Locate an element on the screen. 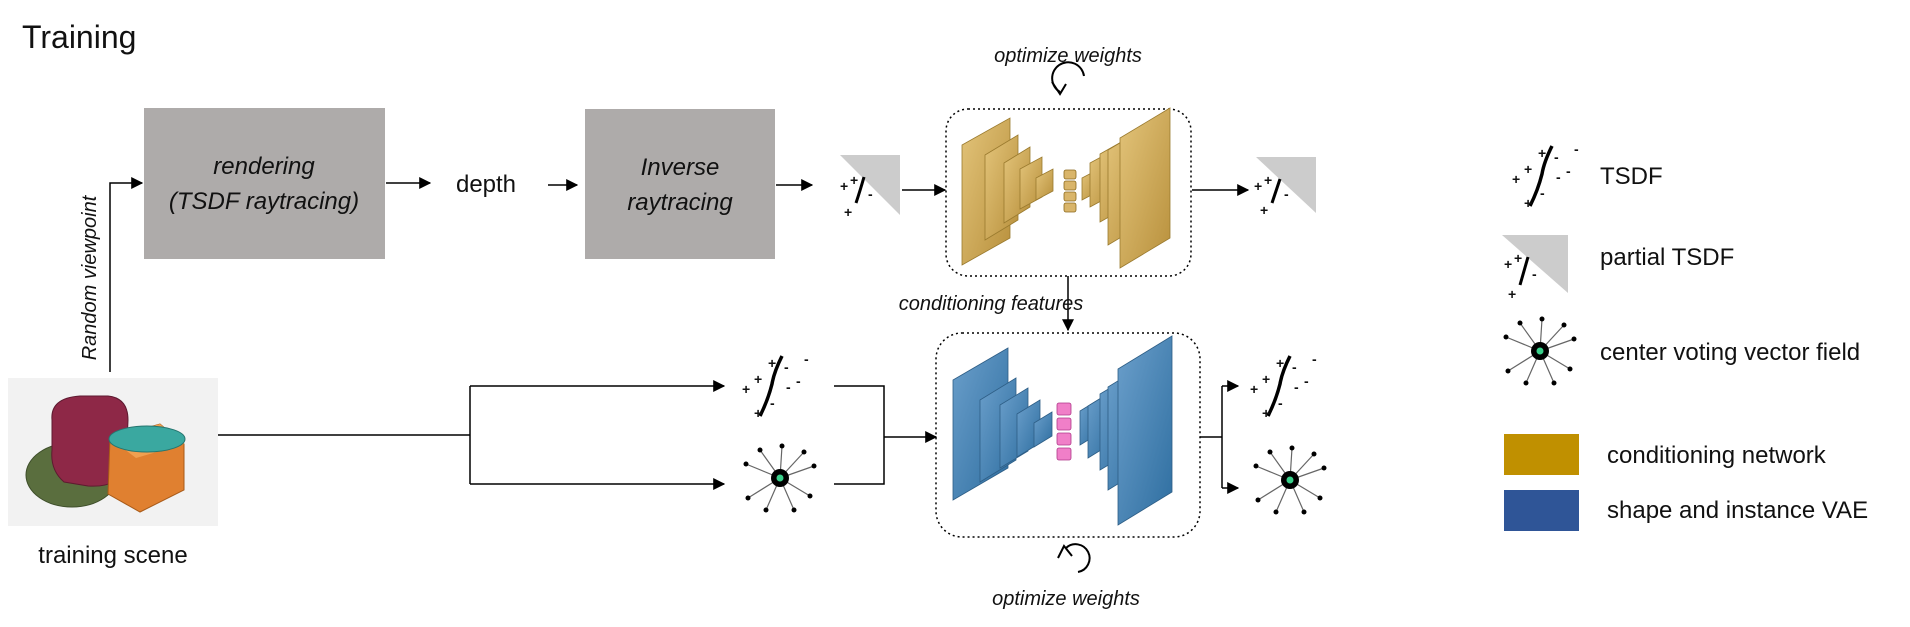 The height and width of the screenshot is (627, 1910). rendering-label-line1: rendering is located at coordinates (264, 166).